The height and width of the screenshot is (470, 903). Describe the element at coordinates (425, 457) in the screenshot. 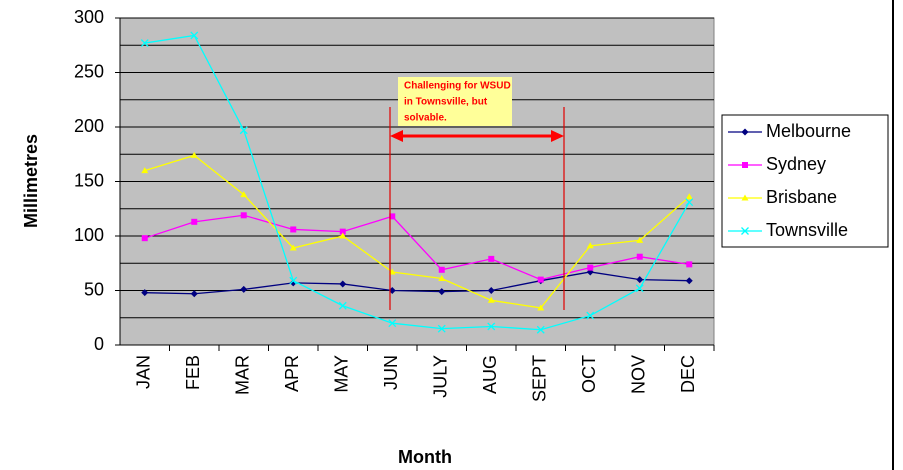

I see `x-axis-title: Month` at that location.